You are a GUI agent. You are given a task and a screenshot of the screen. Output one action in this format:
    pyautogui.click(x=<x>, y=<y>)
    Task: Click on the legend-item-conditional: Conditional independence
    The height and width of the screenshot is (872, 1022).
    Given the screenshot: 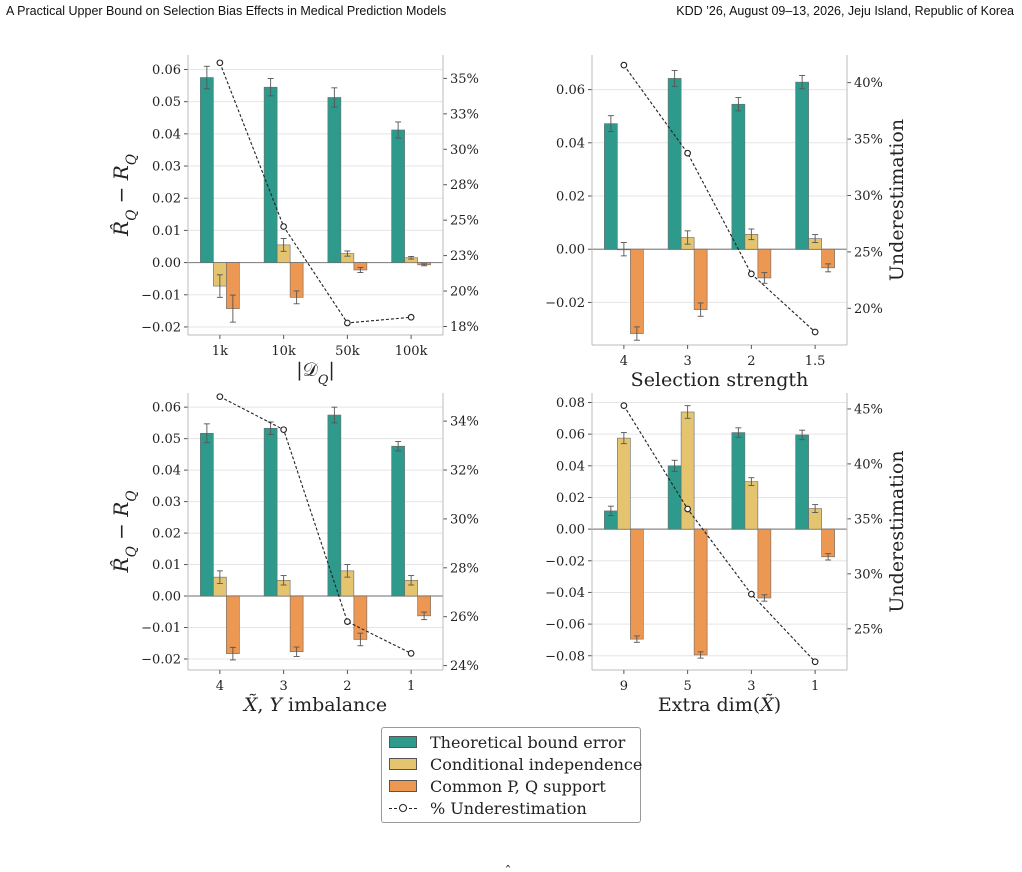 What is the action you would take?
    pyautogui.click(x=512, y=764)
    